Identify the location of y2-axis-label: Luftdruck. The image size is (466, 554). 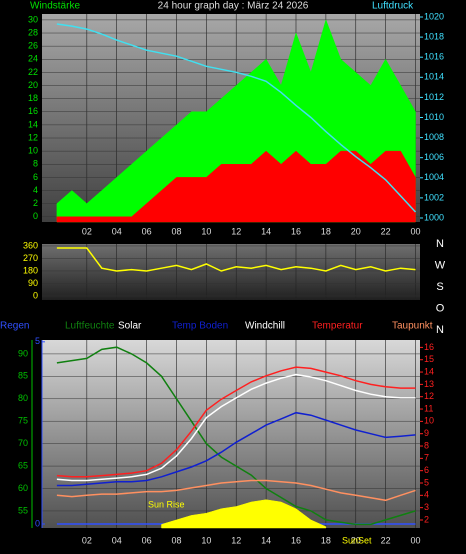
(393, 6).